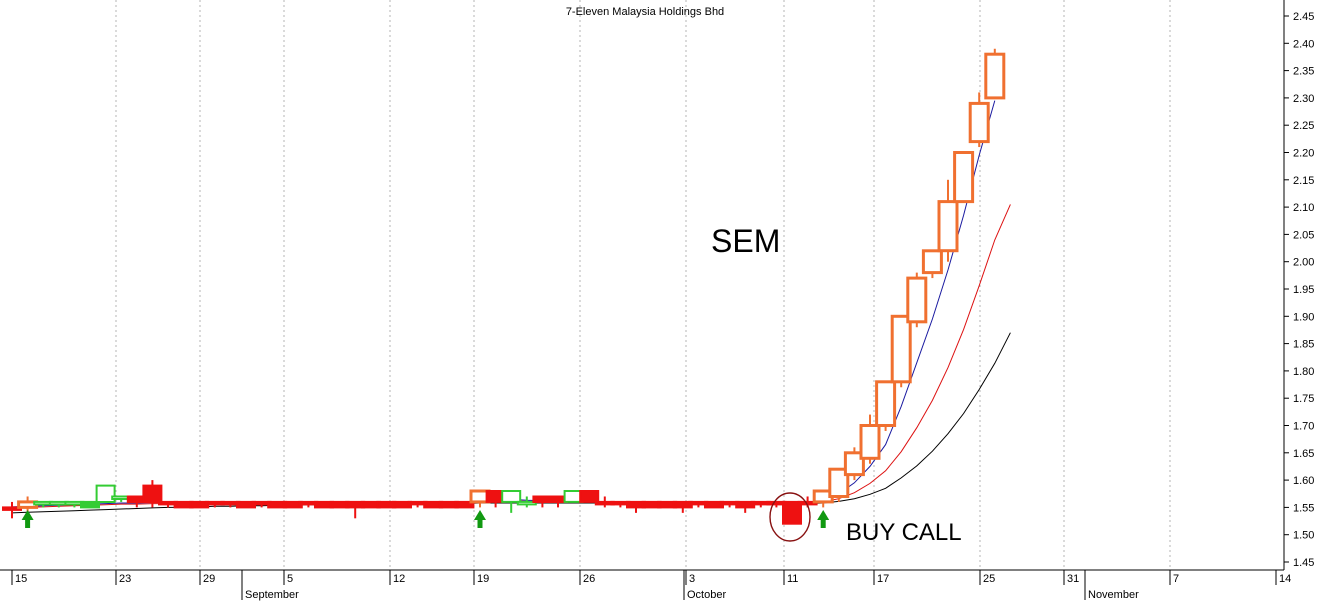  Describe the element at coordinates (1303, 481) in the screenshot. I see `y-tick-label: 1.60` at that location.